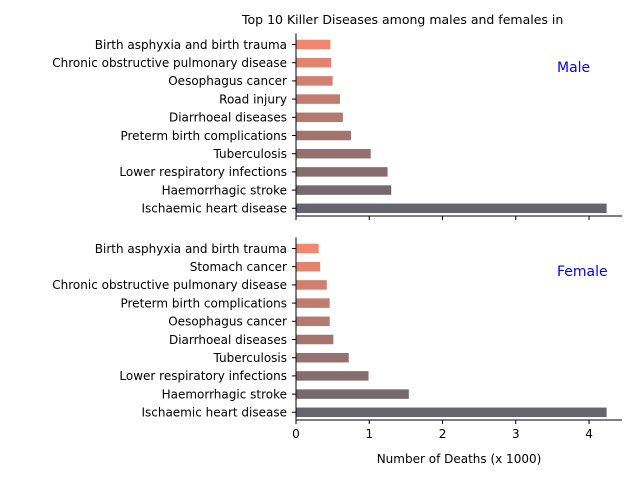  What do you see at coordinates (253, 99) in the screenshot?
I see `category-label: Road injury` at bounding box center [253, 99].